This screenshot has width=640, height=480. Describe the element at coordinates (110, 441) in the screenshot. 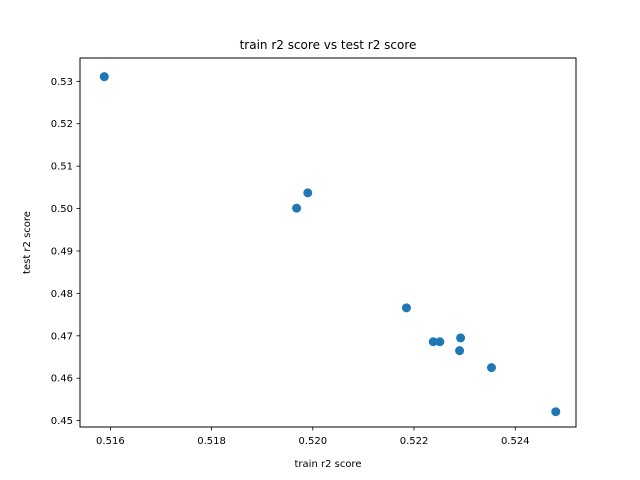

I see `x-tick-label: 0.516` at that location.